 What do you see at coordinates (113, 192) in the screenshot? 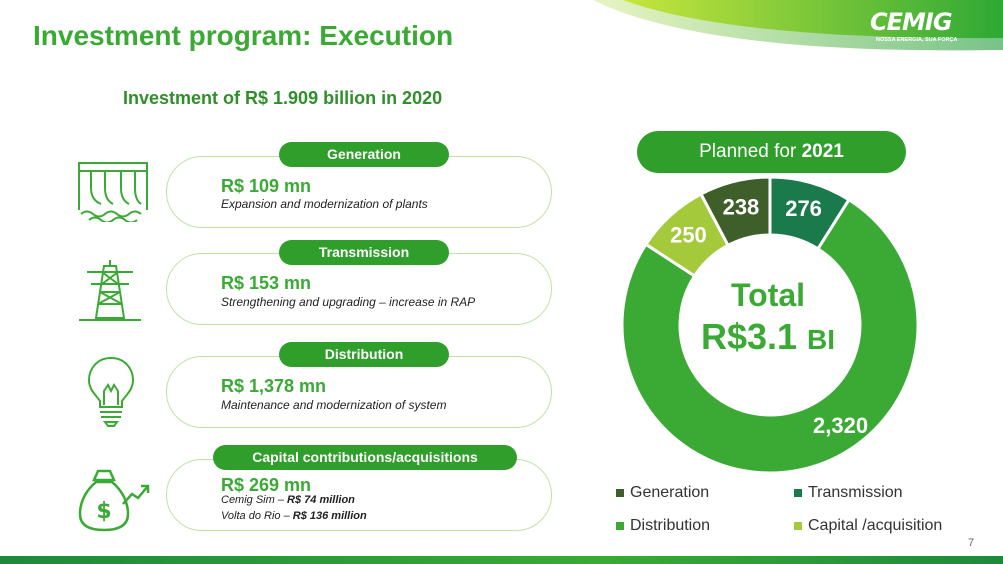
I see `hydro-plant-icon` at bounding box center [113, 192].